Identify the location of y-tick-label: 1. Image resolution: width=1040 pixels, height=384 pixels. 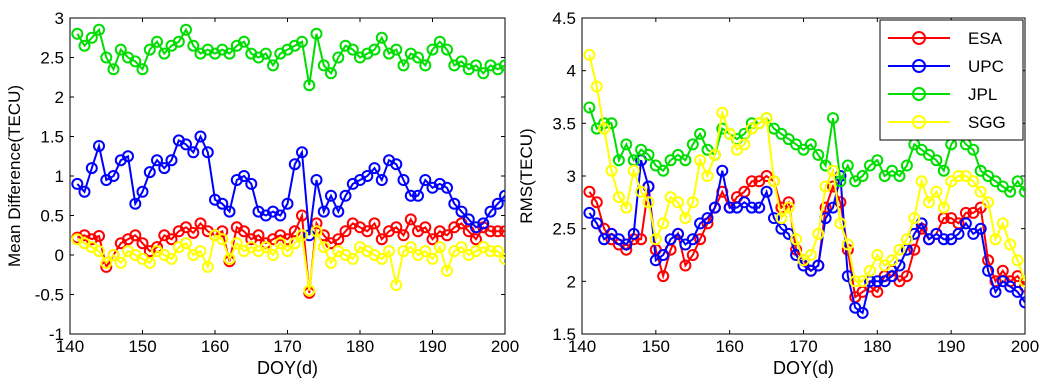
(59, 176).